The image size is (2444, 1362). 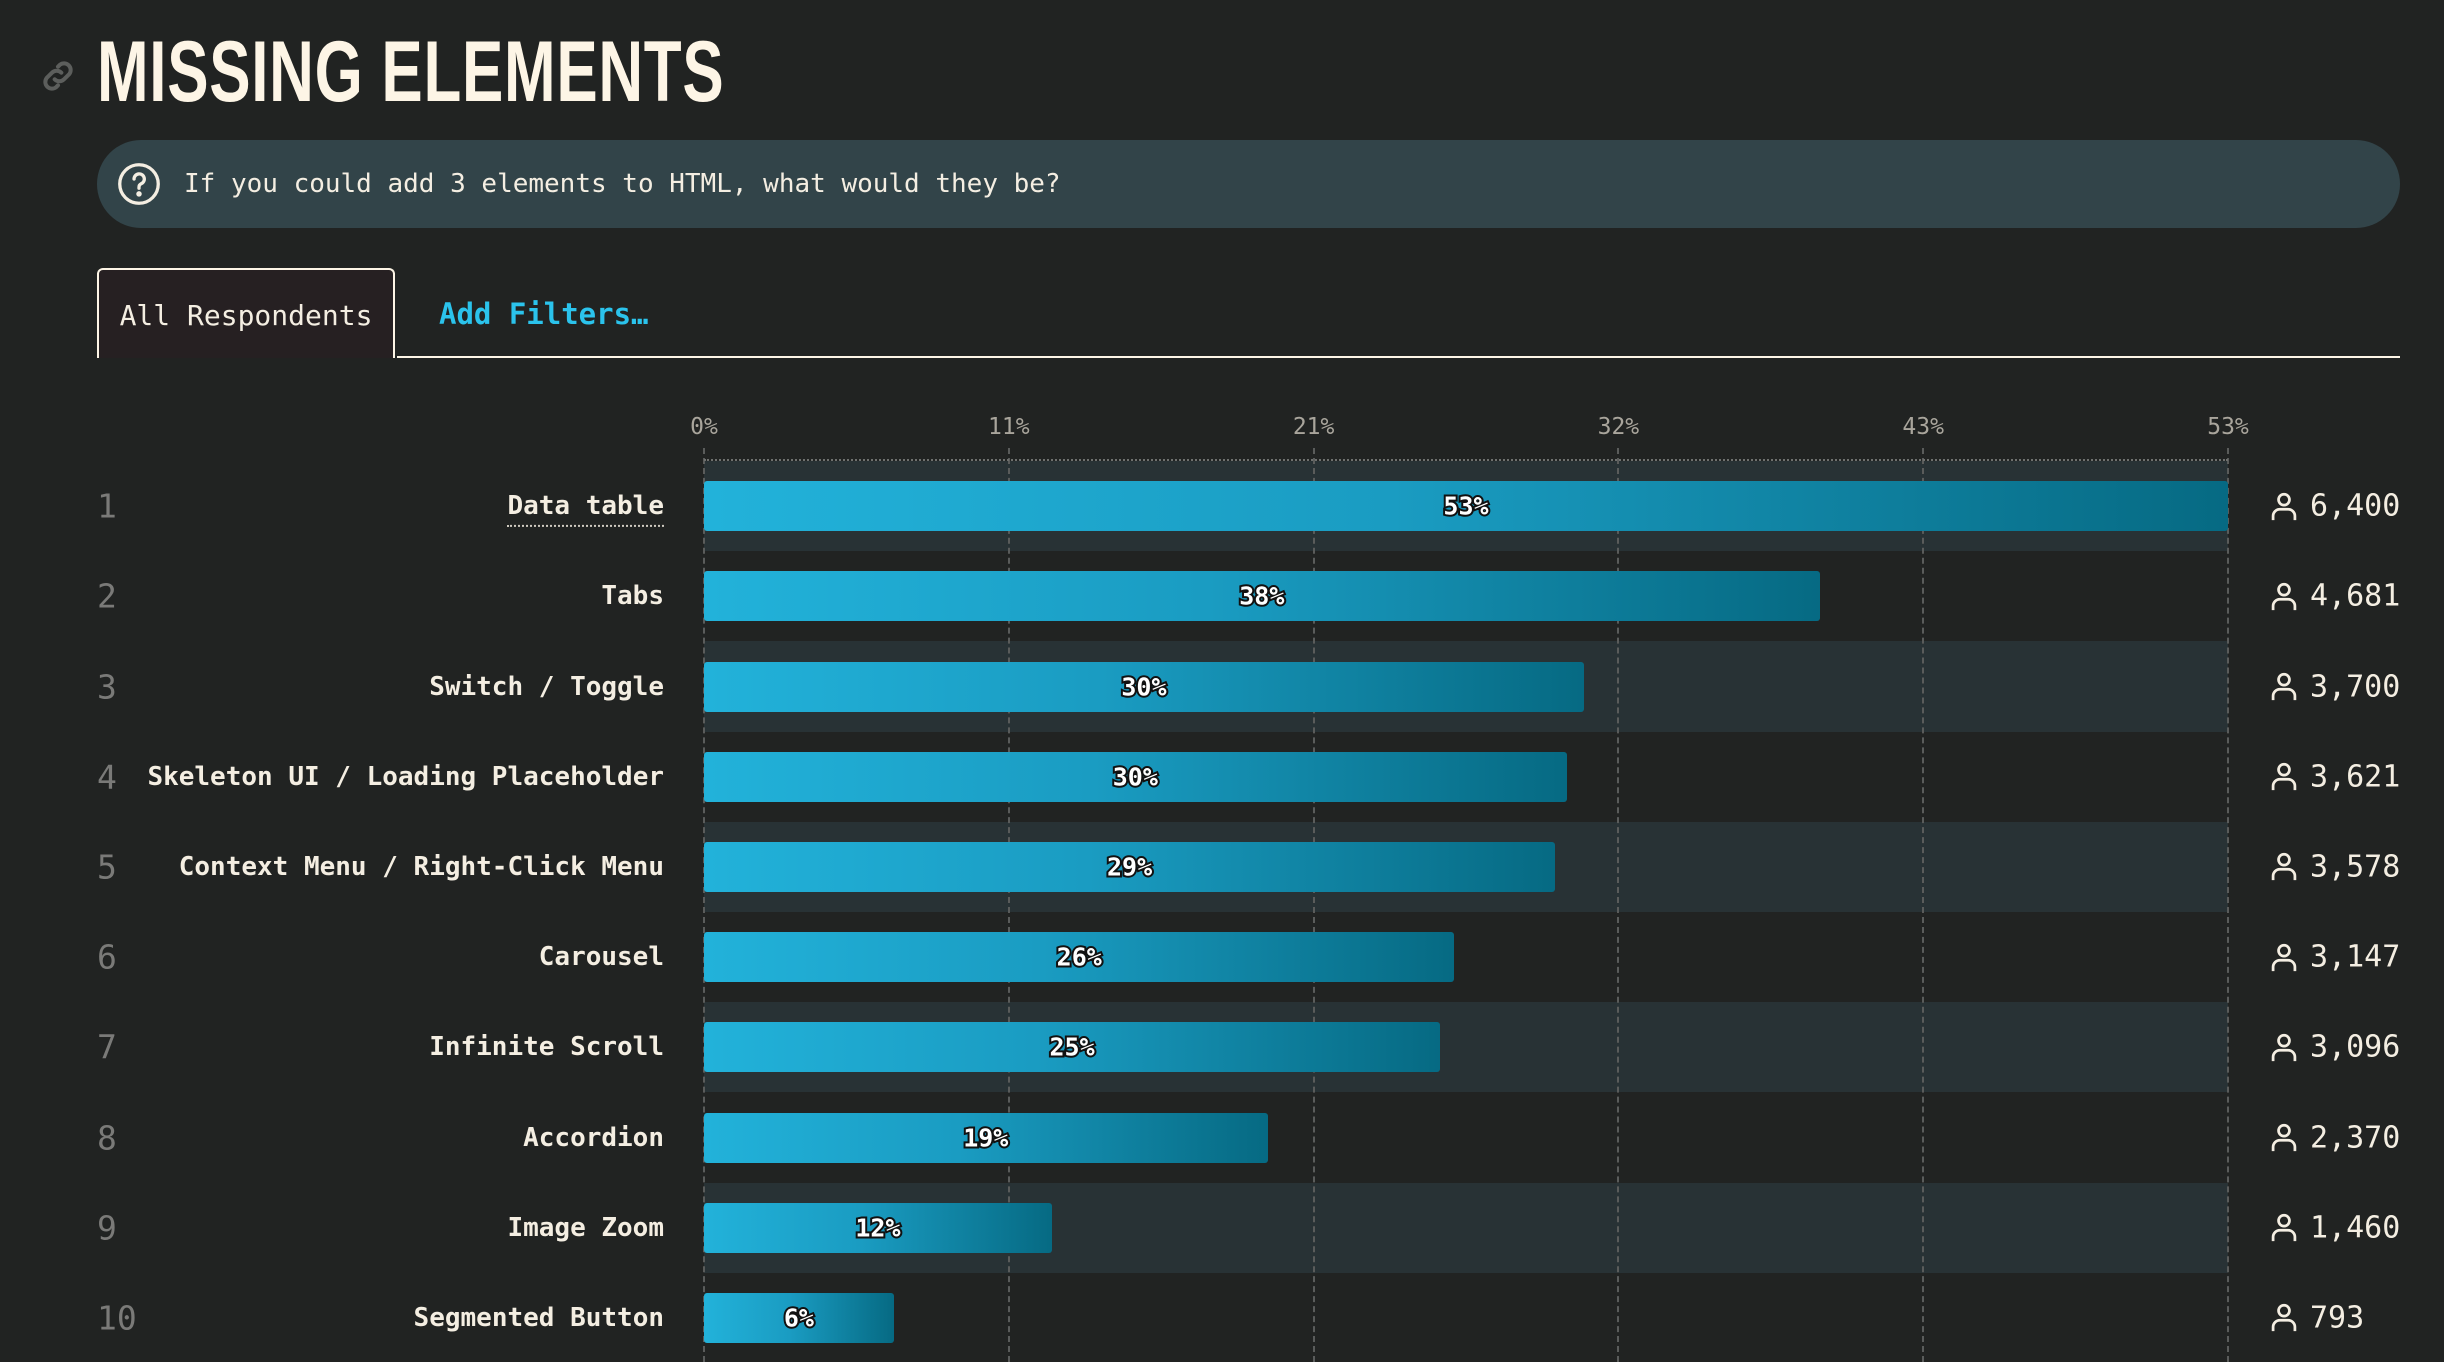 I want to click on tab-divider, so click(x=1398, y=357).